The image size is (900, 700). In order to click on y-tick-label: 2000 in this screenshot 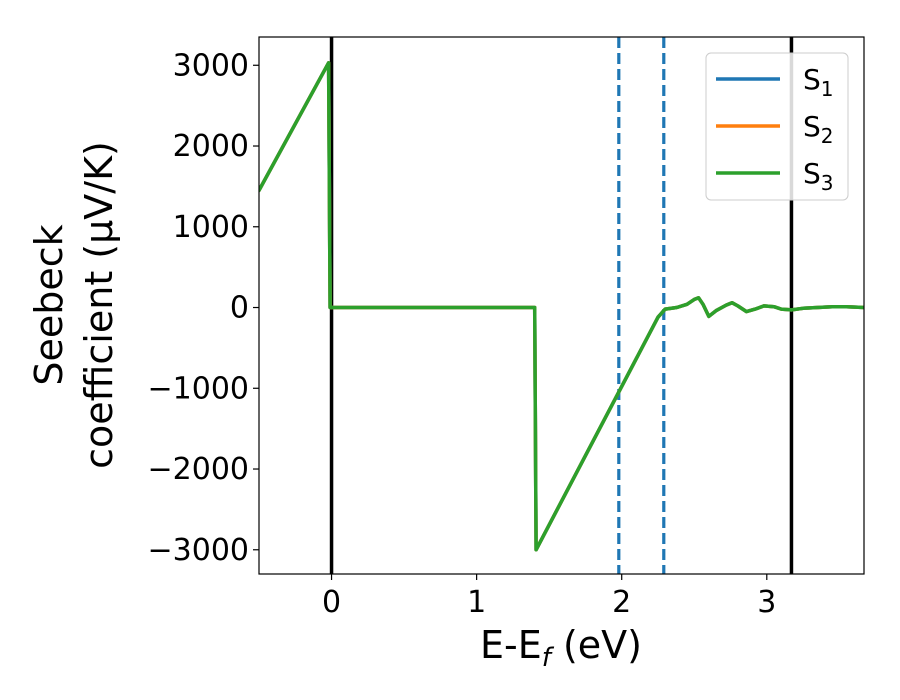, I will do `click(211, 146)`.